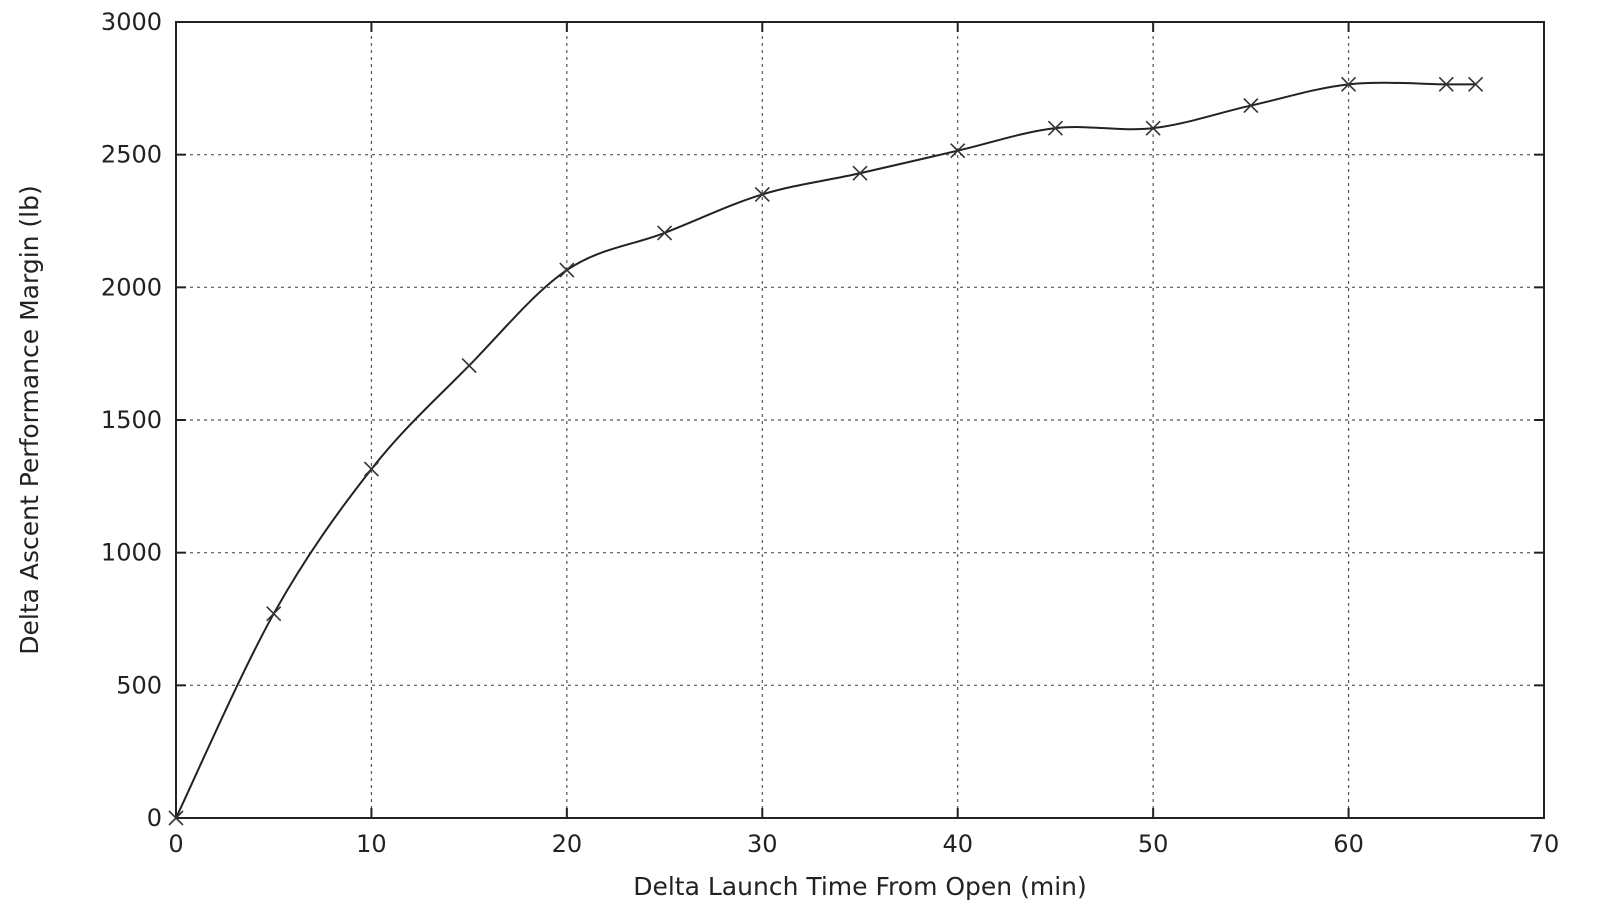 This screenshot has height=922, width=1606. What do you see at coordinates (1153, 844) in the screenshot?
I see `x-tick-label: 50` at bounding box center [1153, 844].